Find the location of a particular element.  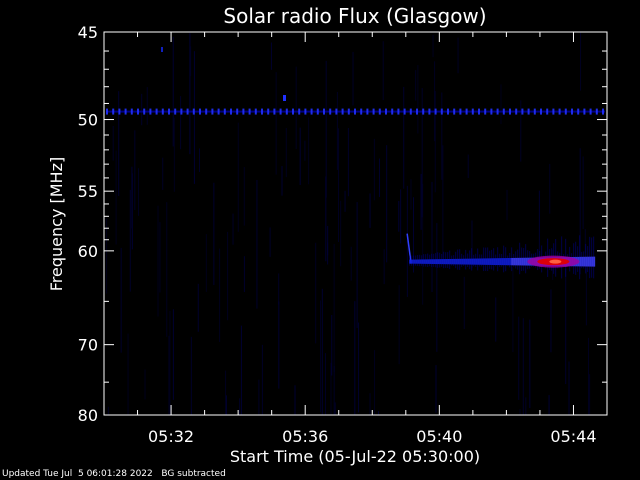

chart-title: Solar radio Flux (Glasgow) is located at coordinates (354, 16).